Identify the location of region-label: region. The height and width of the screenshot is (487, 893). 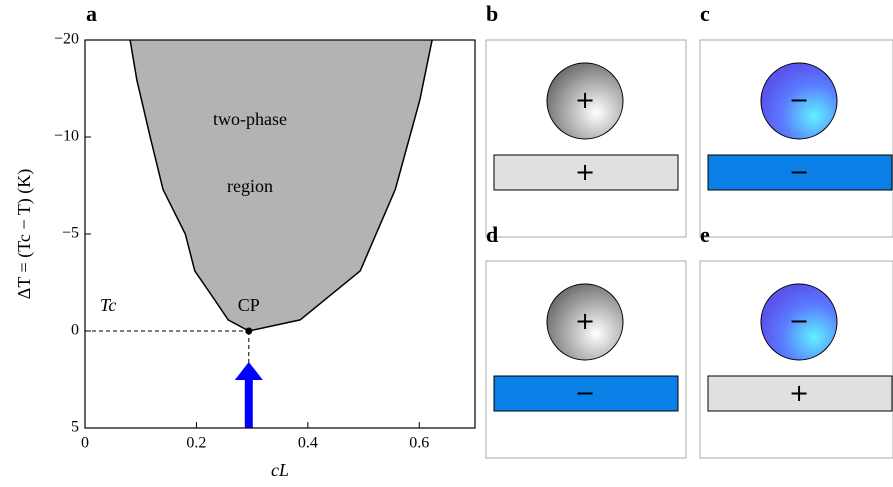
(250, 186).